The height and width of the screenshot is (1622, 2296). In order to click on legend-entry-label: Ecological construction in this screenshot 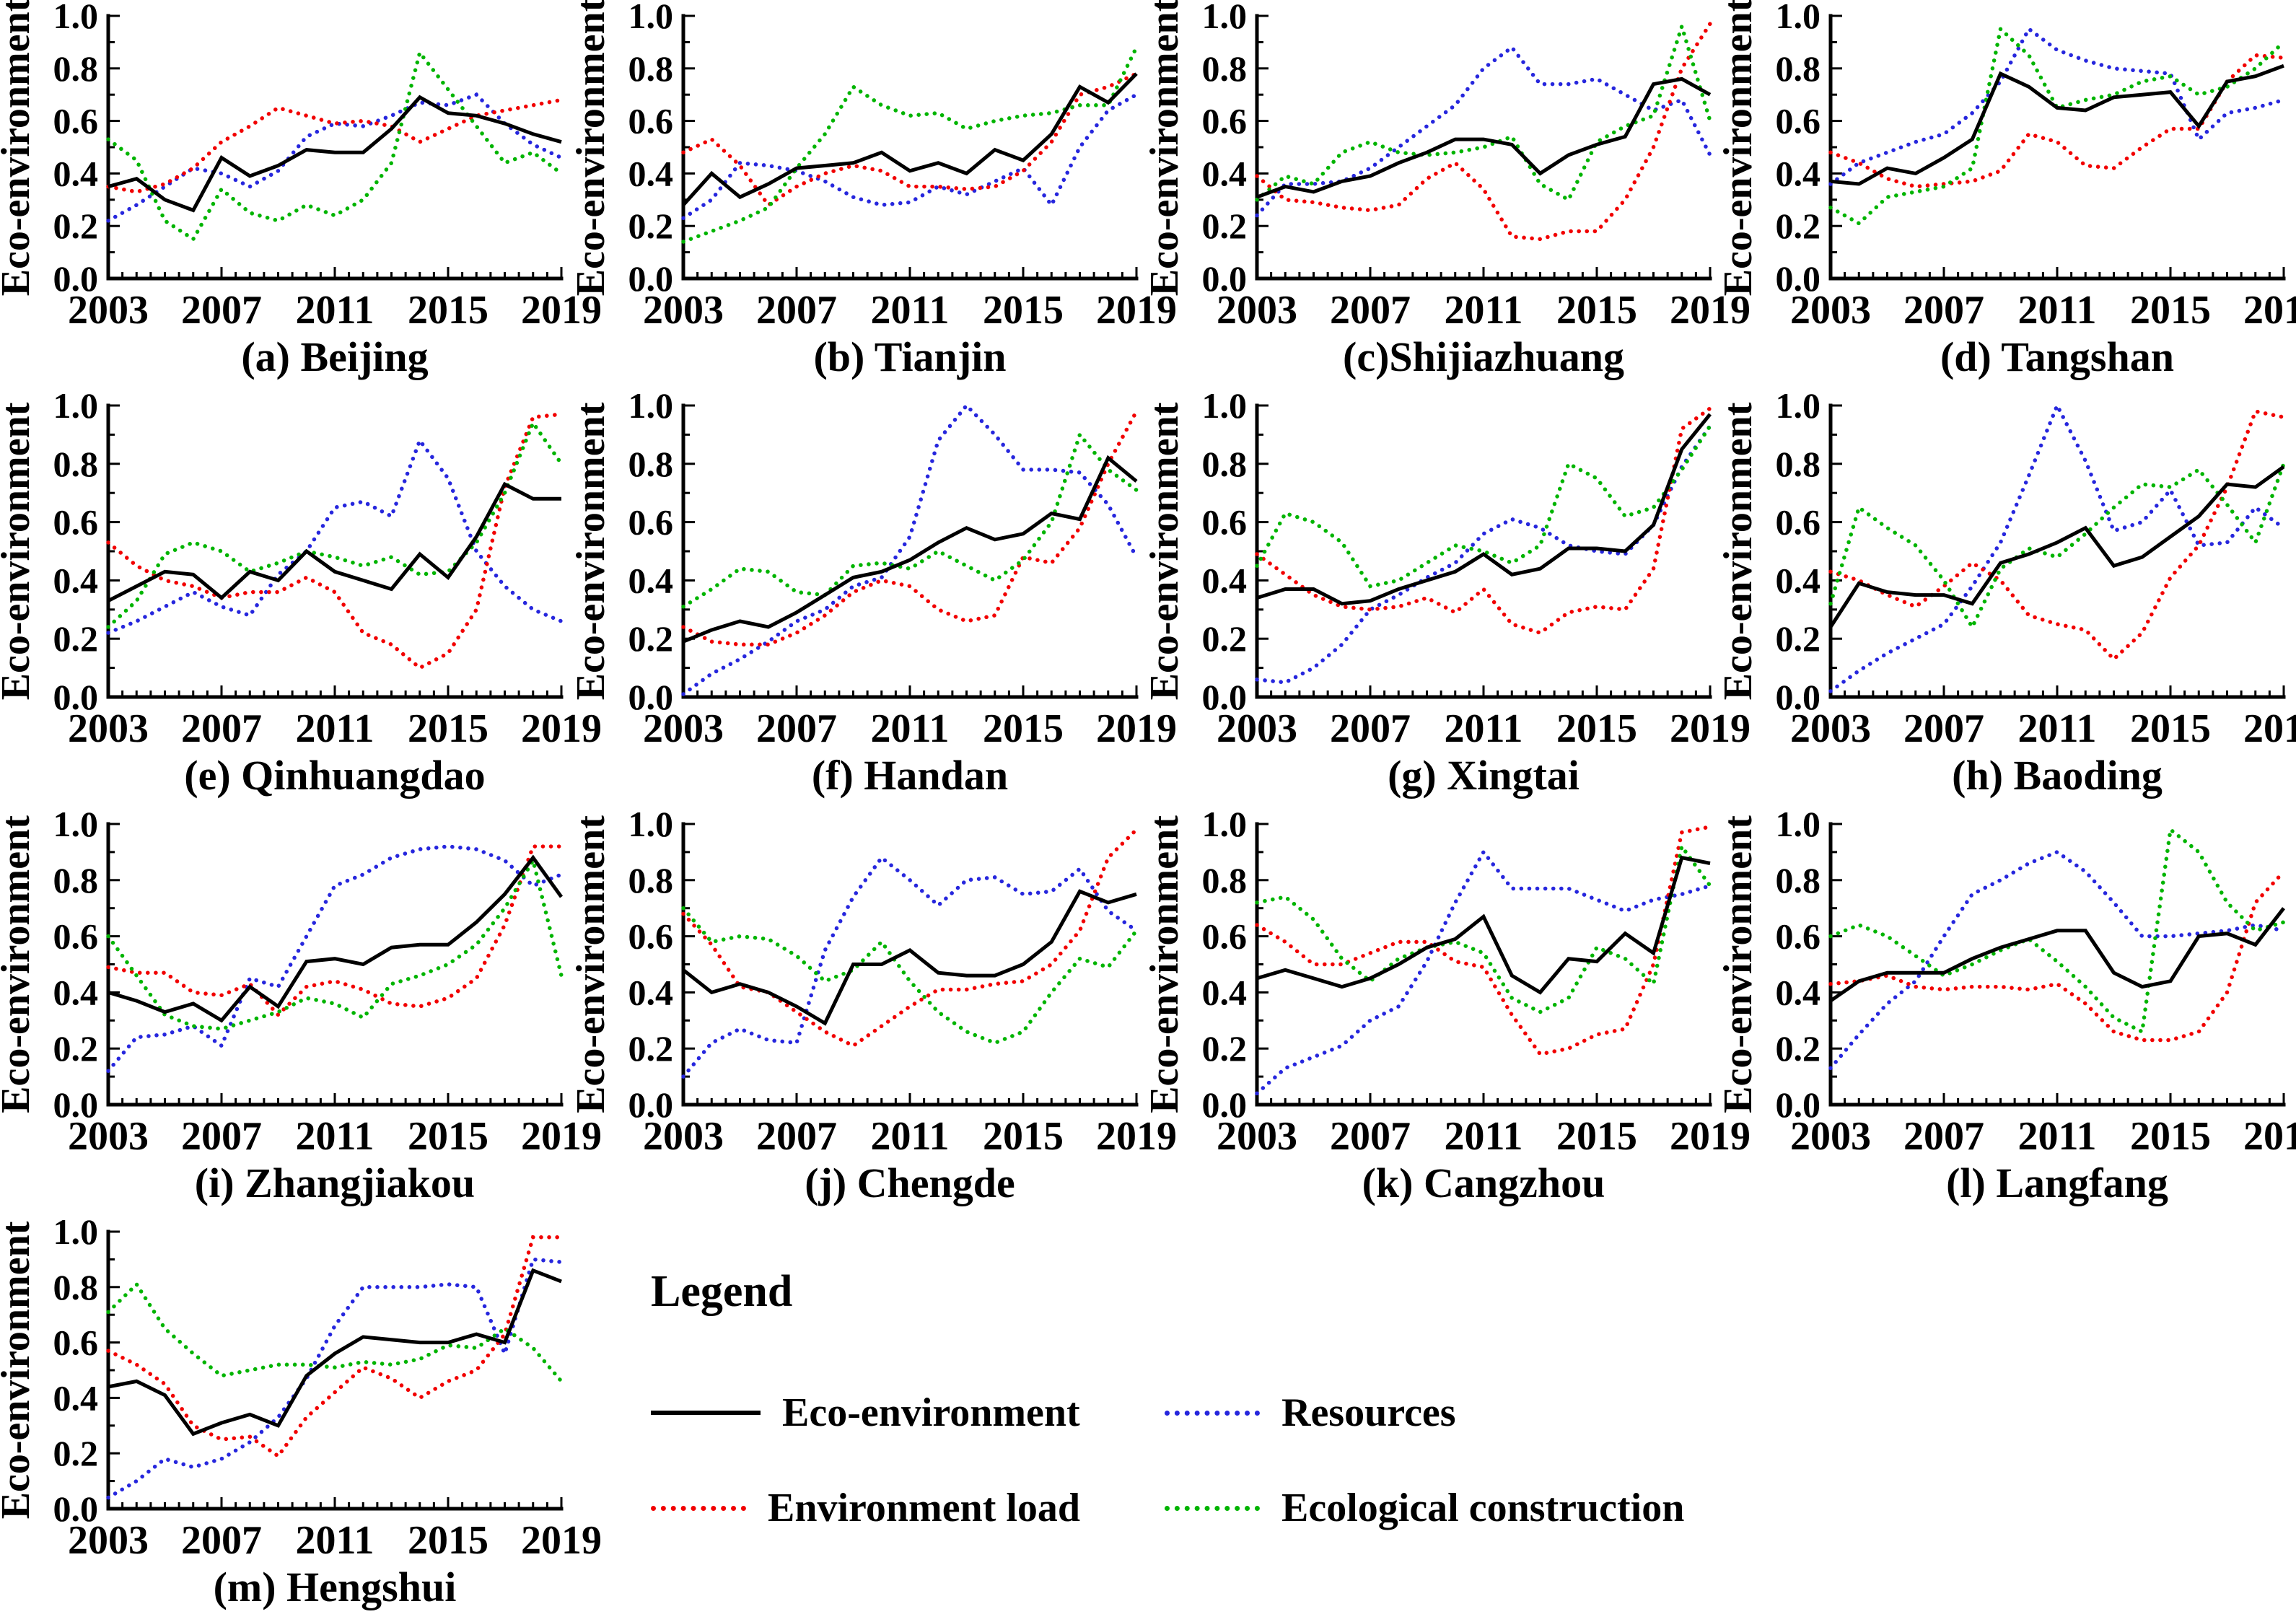, I will do `click(1483, 1508)`.